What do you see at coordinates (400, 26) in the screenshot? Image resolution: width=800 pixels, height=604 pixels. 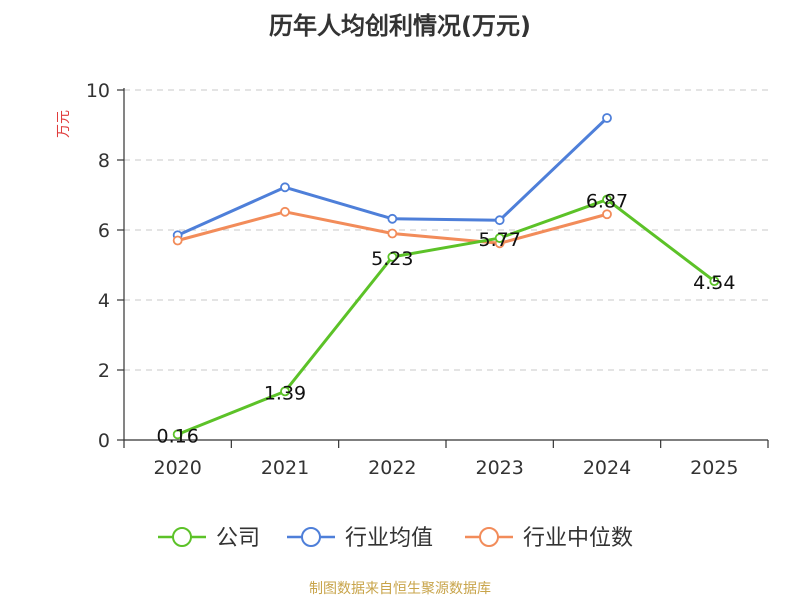 I see `chart-title: 历年人均创利情况(万元)` at bounding box center [400, 26].